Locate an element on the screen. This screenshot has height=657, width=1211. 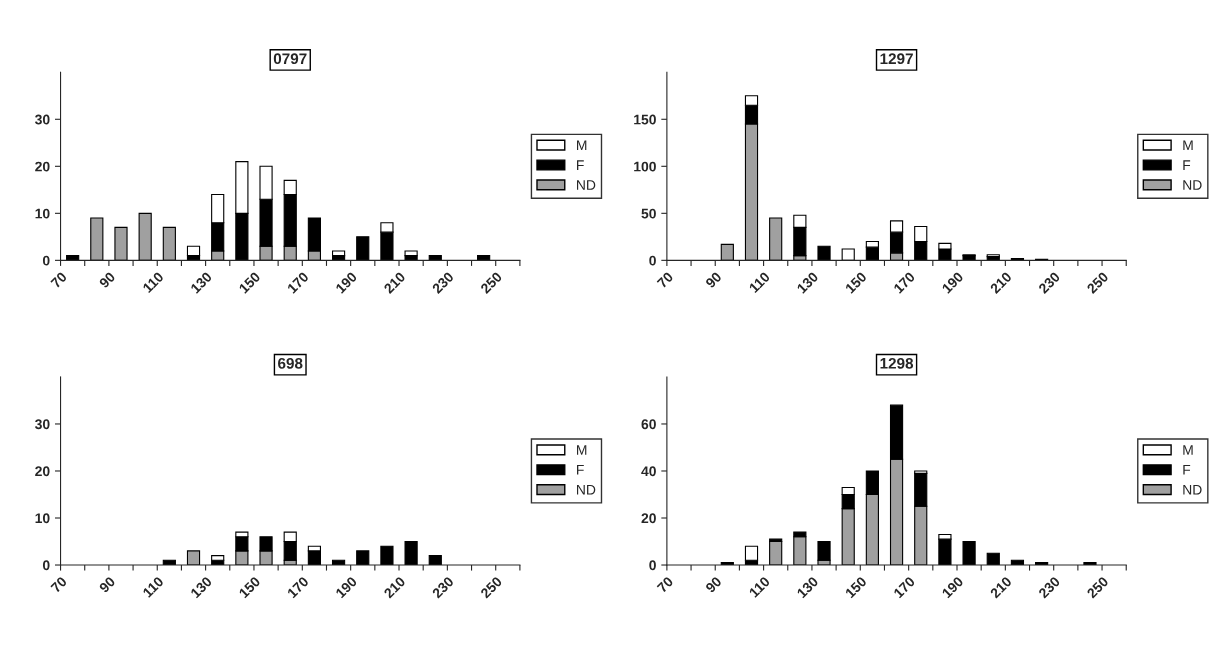
y-tick-label: 50 is located at coordinates (648, 213).